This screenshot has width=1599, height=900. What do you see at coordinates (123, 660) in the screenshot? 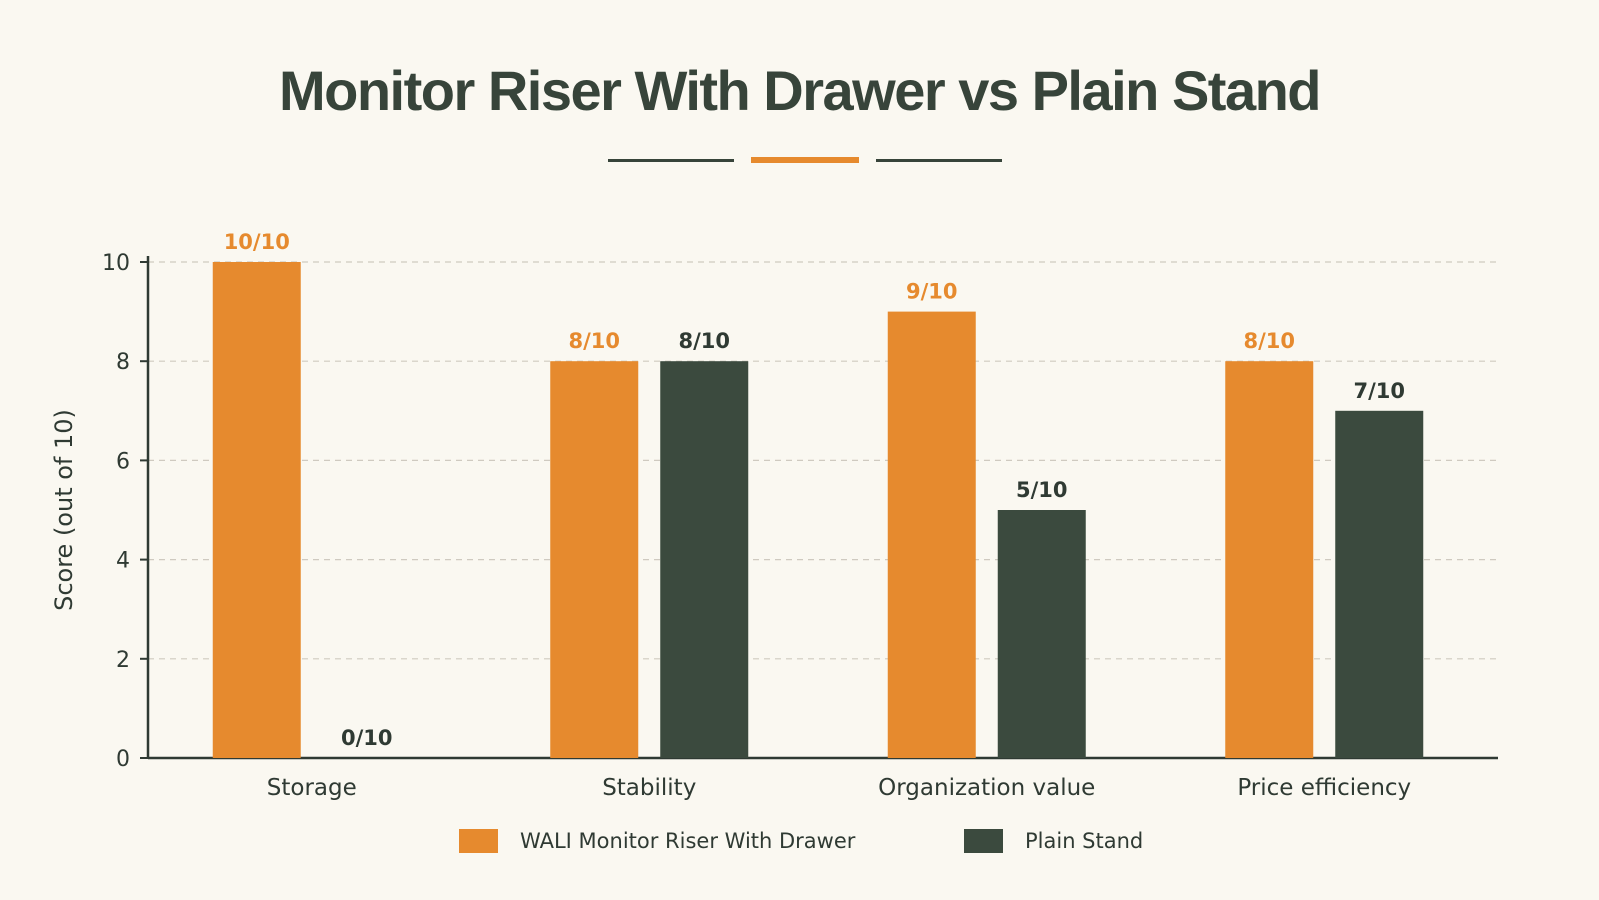
I see `y-tick-label: 2` at bounding box center [123, 660].